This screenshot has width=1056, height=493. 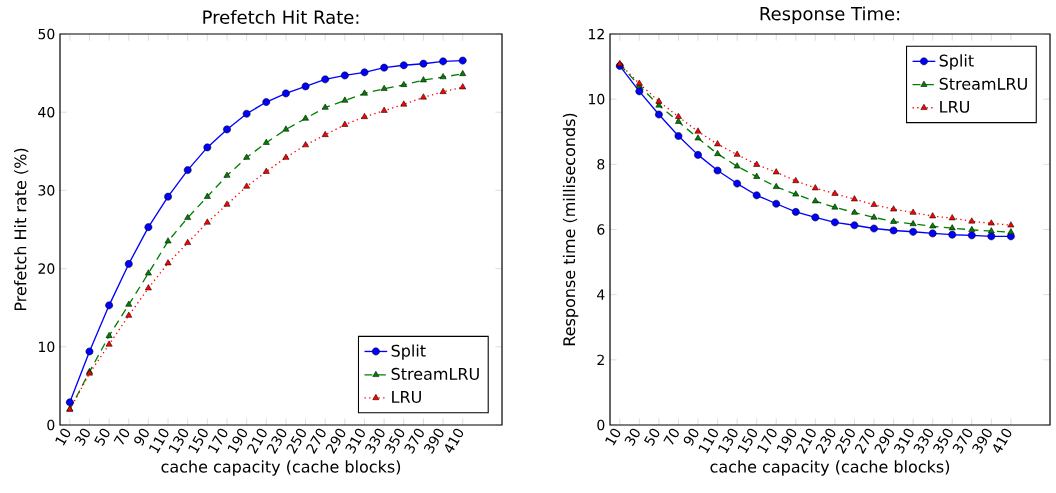 I want to click on y-axis-title: Prefetch Hit rate (%), so click(x=21, y=229).